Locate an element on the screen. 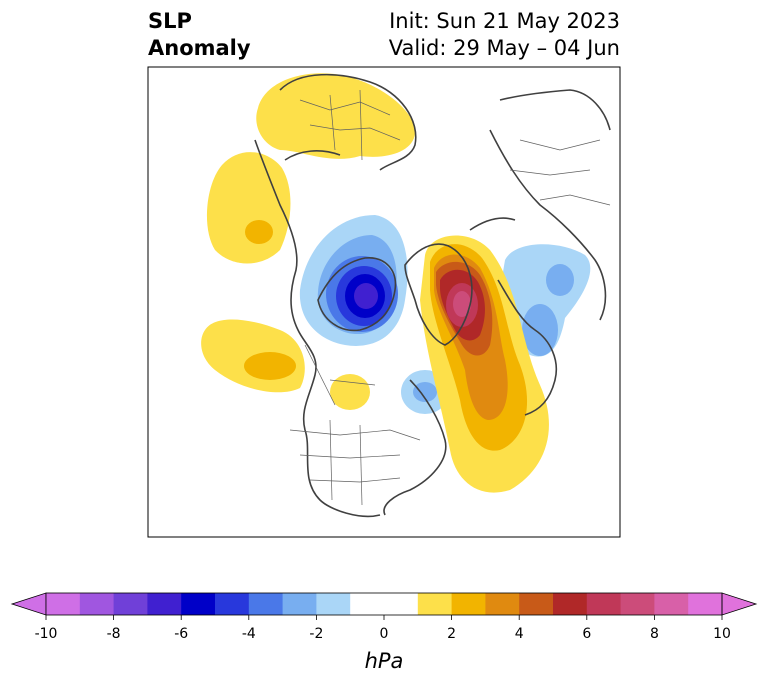 The height and width of the screenshot is (684, 768). colorbar-unit-label: hPa is located at coordinates (384, 661).